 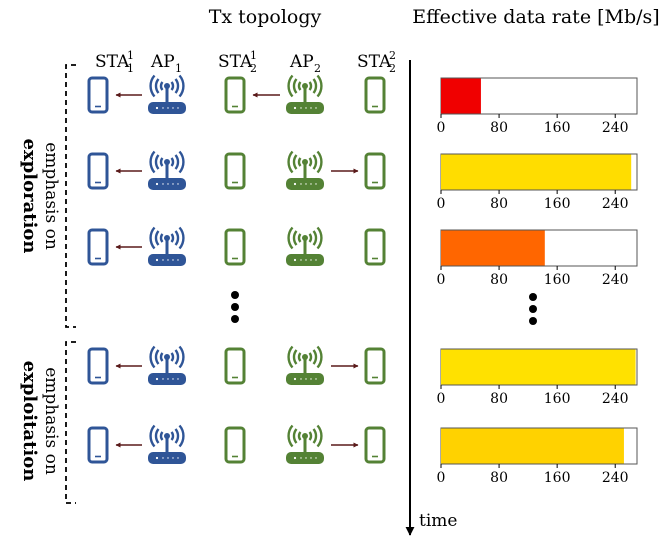 What do you see at coordinates (70, 422) in the screenshot?
I see `exploitation-bracket` at bounding box center [70, 422].